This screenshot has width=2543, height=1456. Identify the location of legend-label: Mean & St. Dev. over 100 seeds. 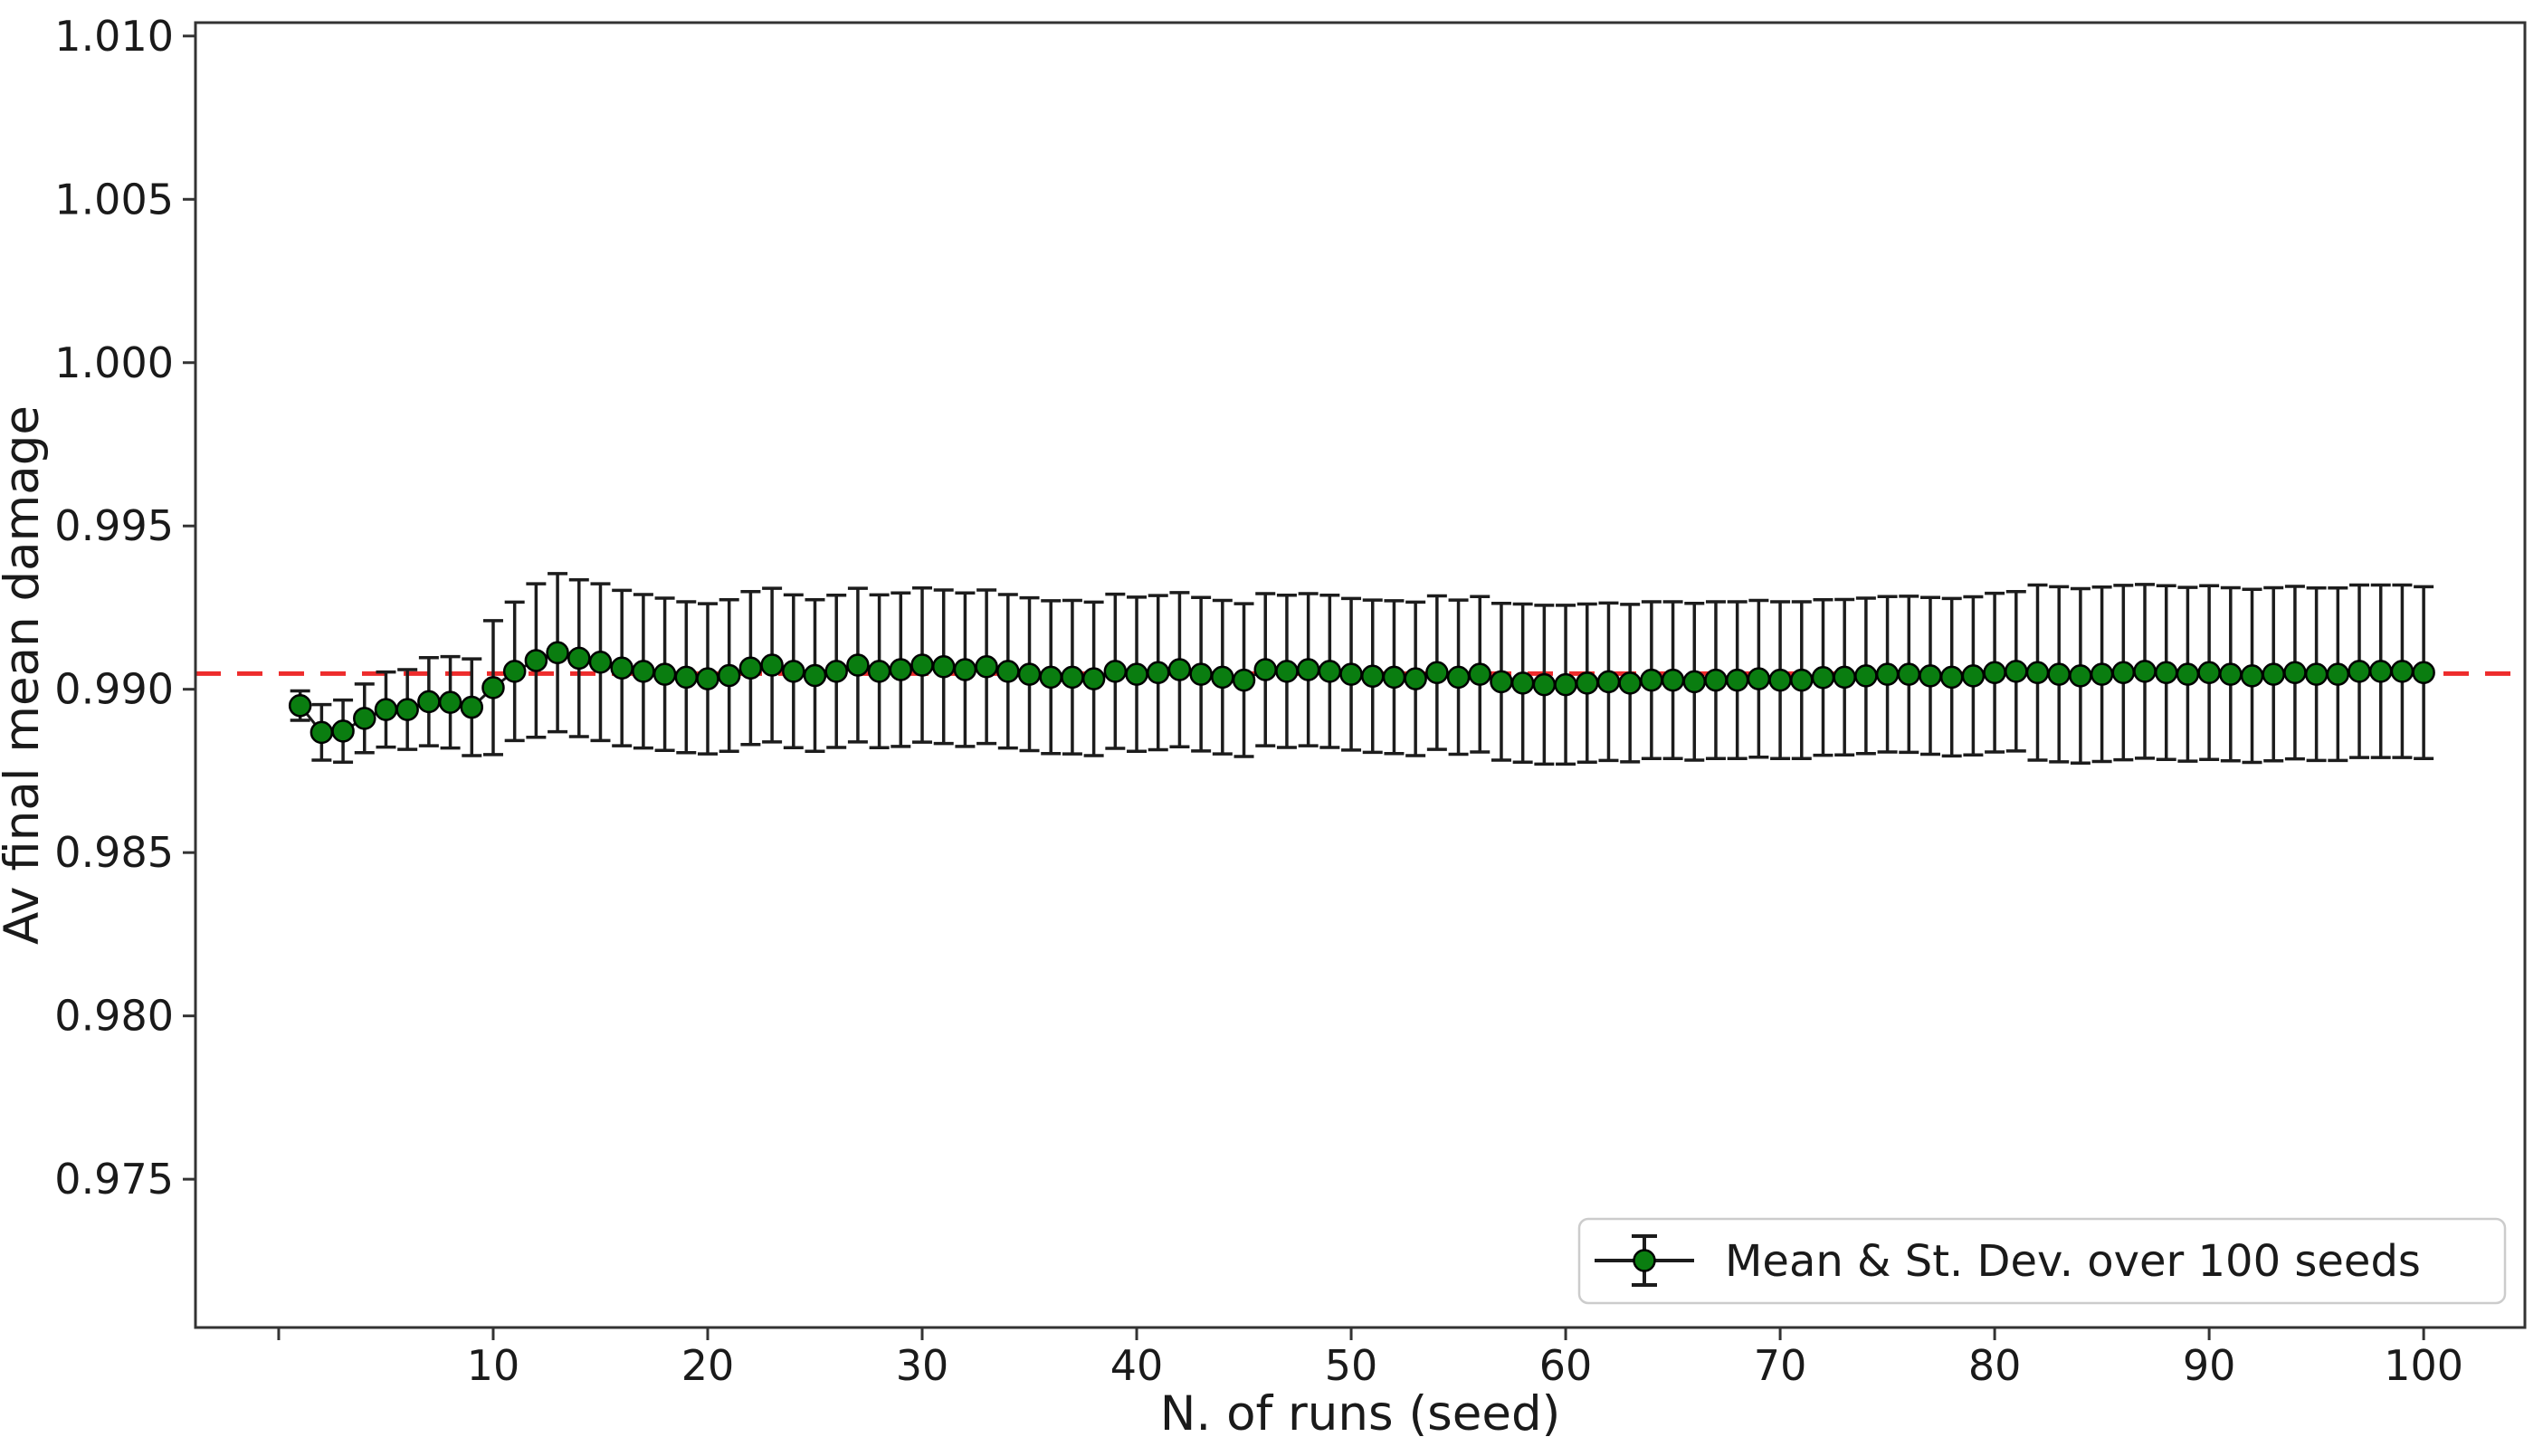
(2073, 1261).